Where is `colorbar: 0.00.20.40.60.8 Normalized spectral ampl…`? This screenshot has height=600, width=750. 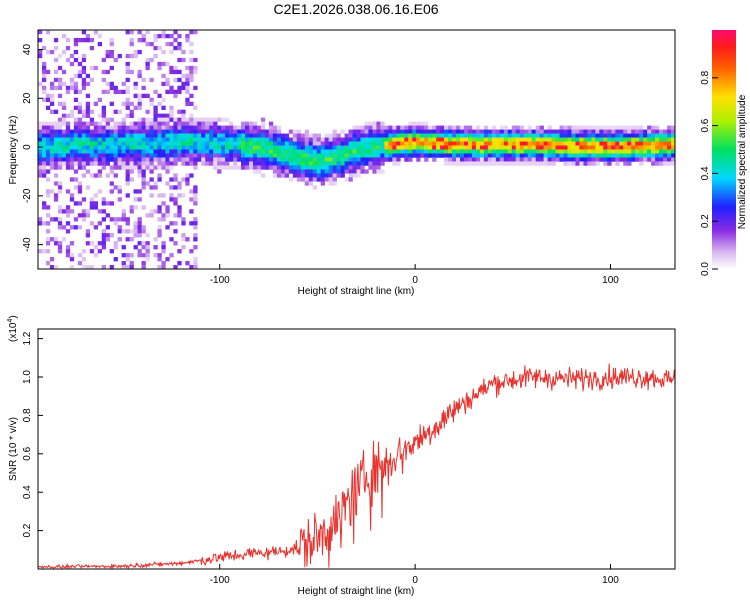
colorbar: 0.00.20.40.60.8 Normalized spectral ampl… is located at coordinates (724, 153).